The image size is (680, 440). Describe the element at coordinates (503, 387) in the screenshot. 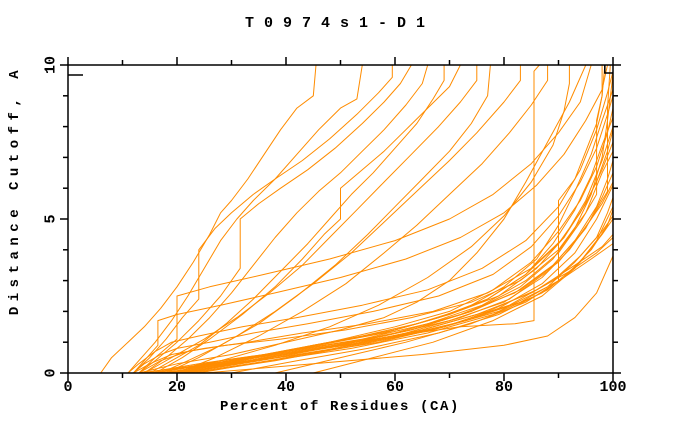

I see `x-tick-label: 80` at that location.